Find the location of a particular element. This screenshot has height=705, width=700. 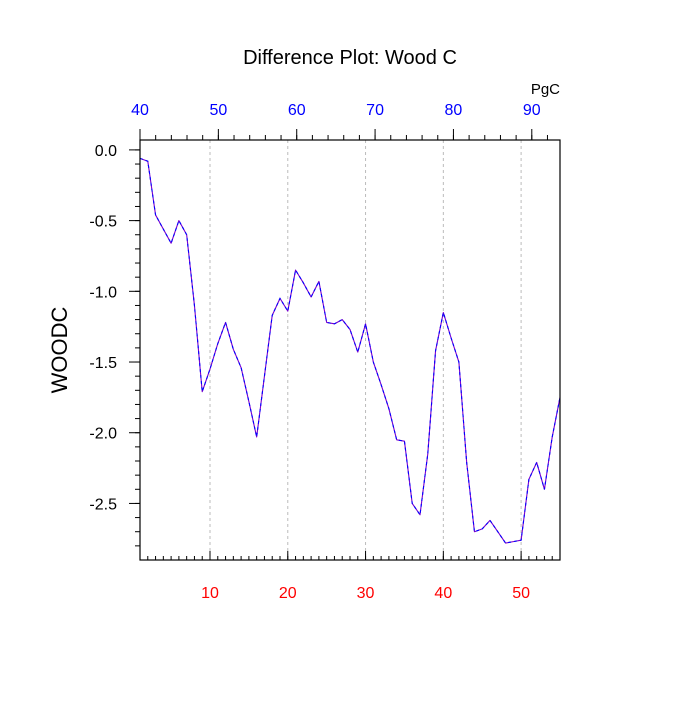

x-tick-label-20: 20 is located at coordinates (288, 593).